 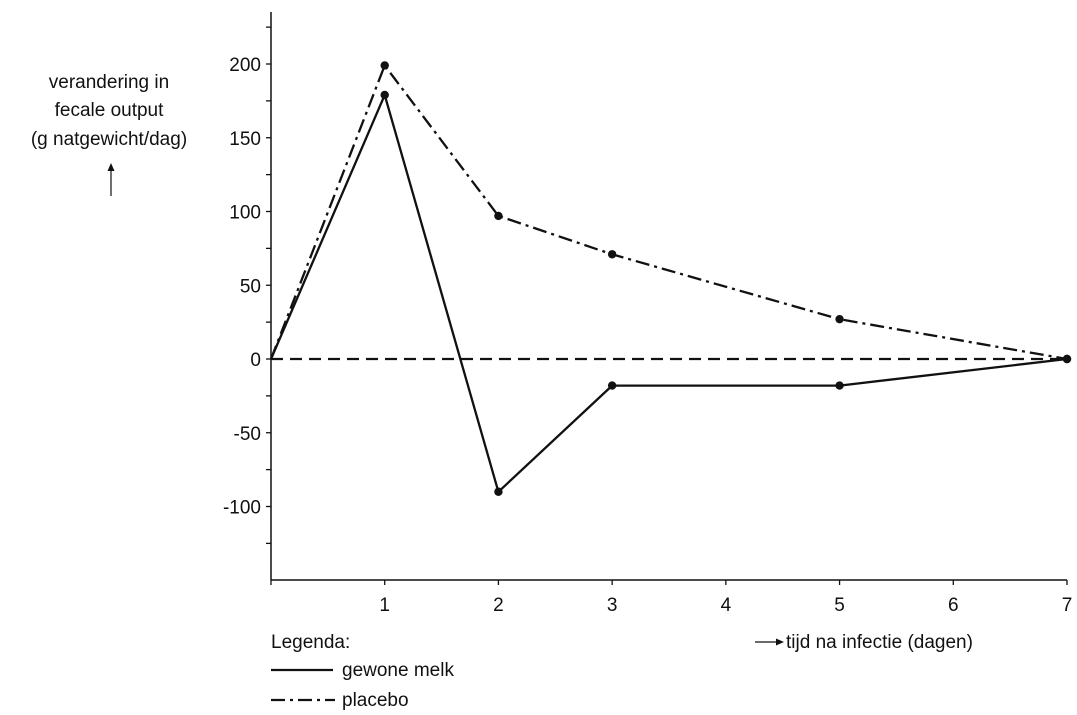 I want to click on y-arrow-head, so click(x=111, y=167).